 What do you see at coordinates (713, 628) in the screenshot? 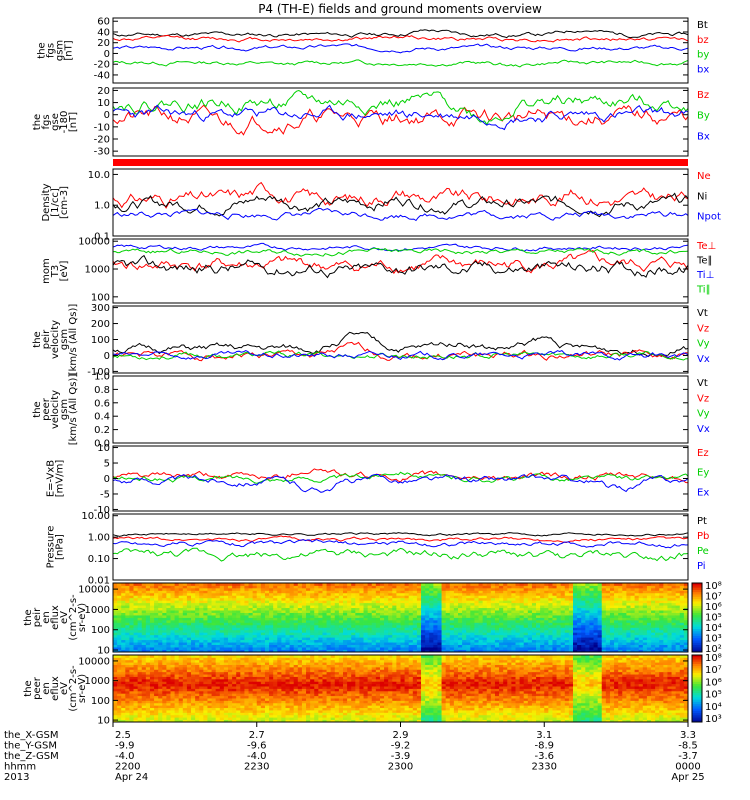
I see `colorbar-label: 10⁴` at bounding box center [713, 628].